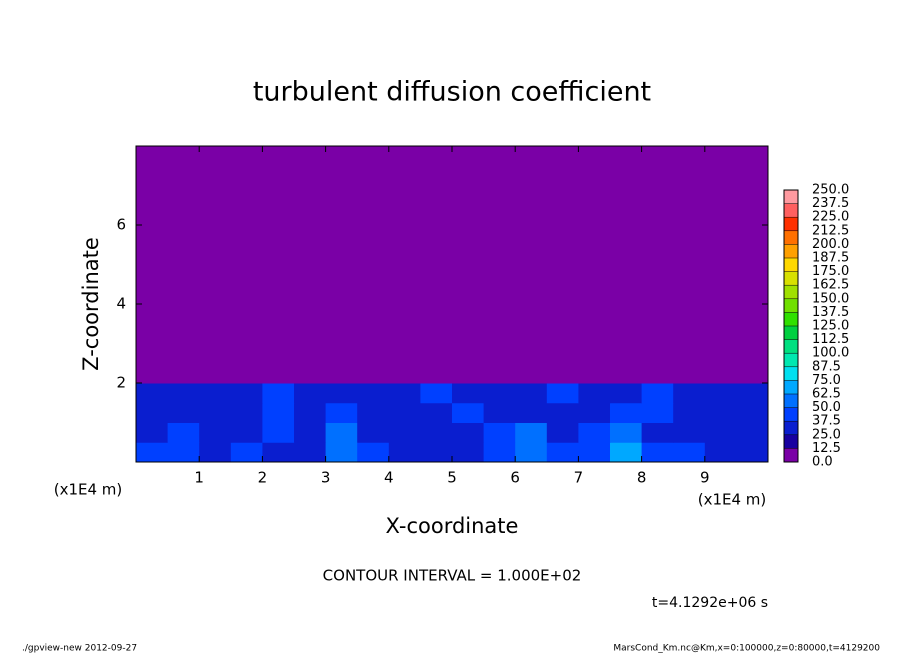  Describe the element at coordinates (830, 244) in the screenshot. I see `colorbar-label: 200.0` at that location.